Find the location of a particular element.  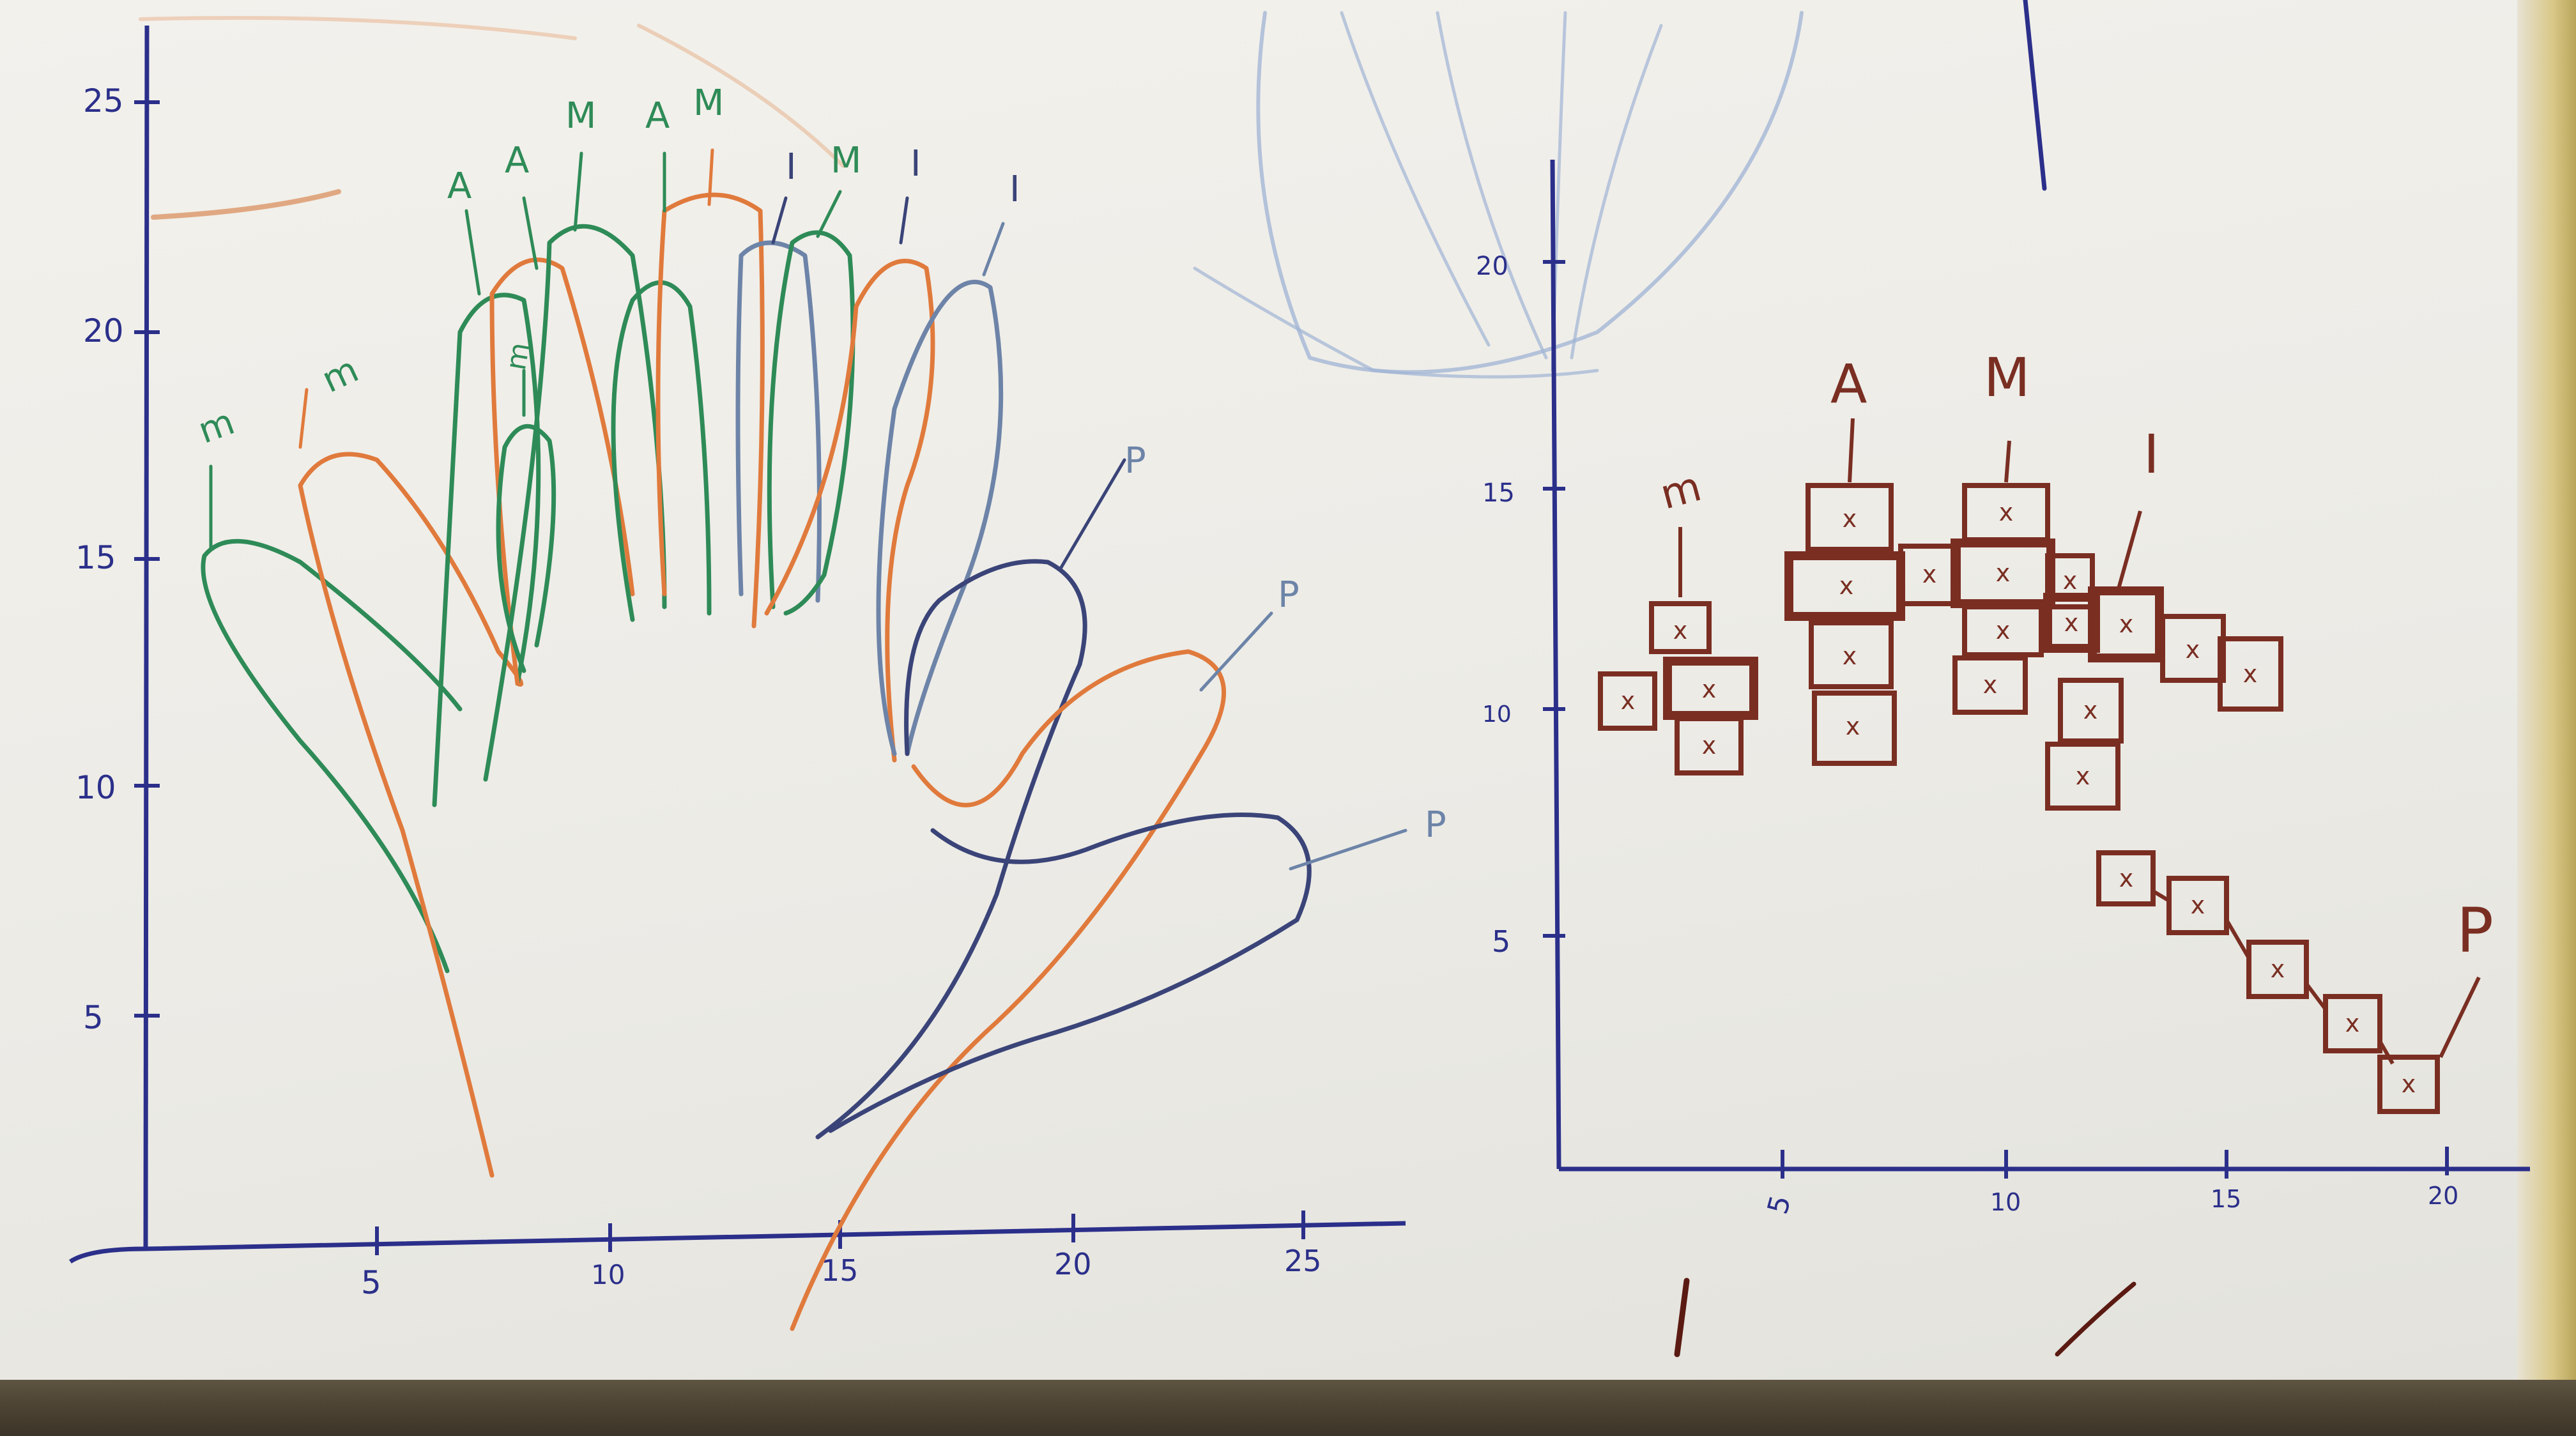

finger-outline-navy is located at coordinates (951, 849).